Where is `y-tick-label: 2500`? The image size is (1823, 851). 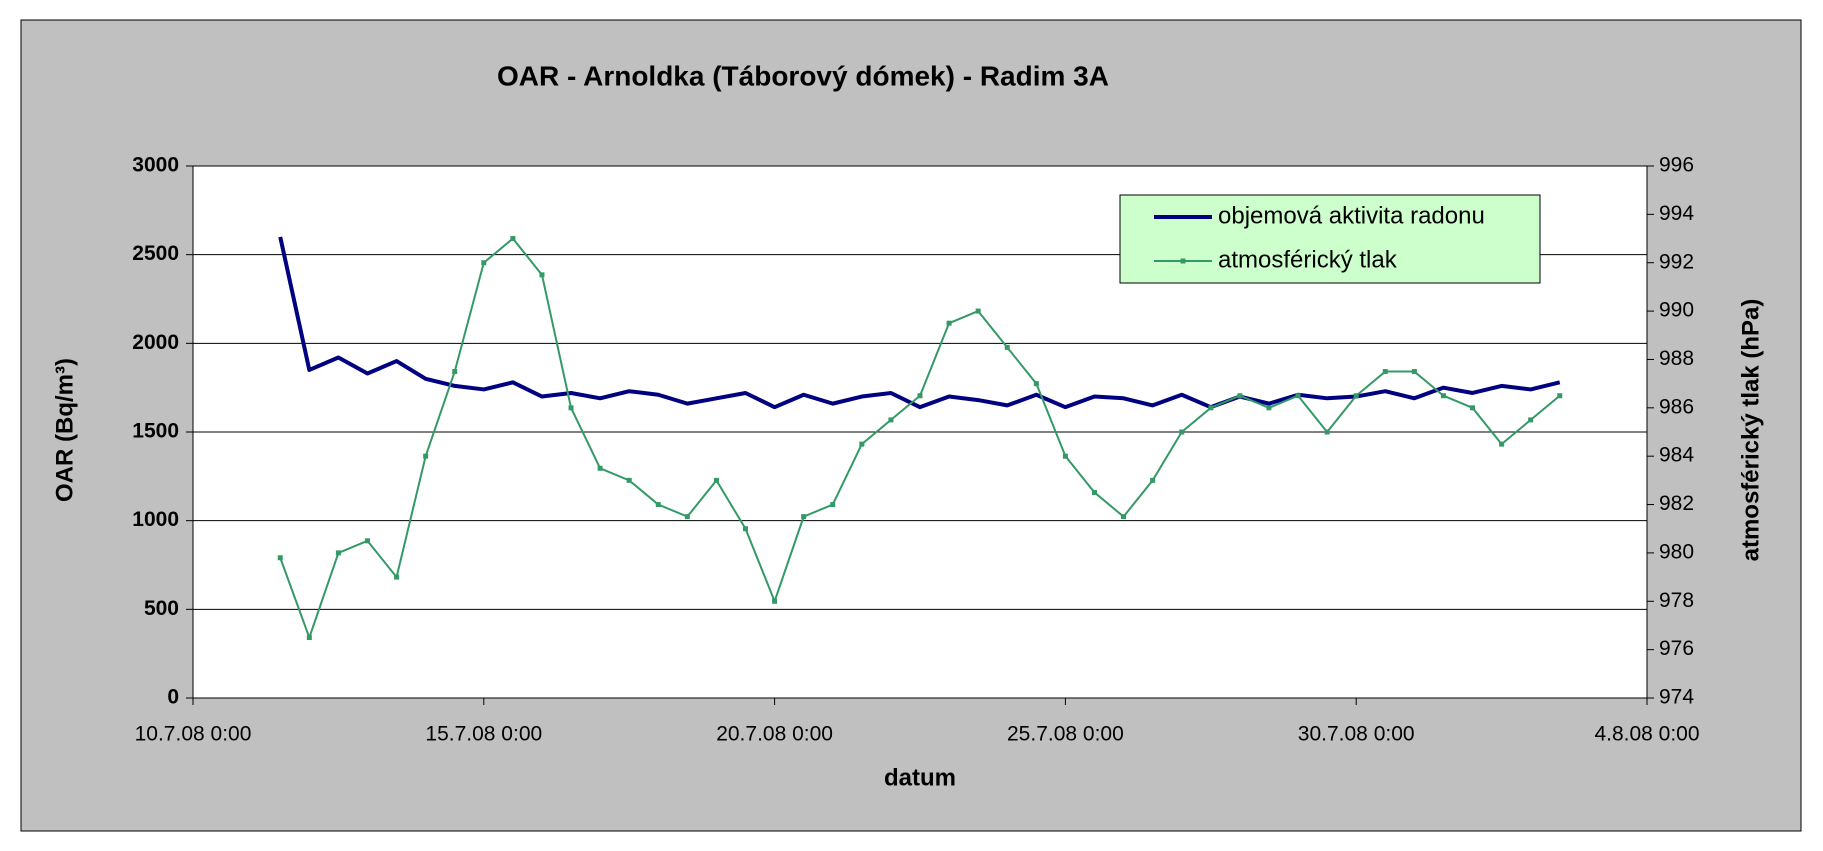
y-tick-label: 2500 is located at coordinates (155, 253).